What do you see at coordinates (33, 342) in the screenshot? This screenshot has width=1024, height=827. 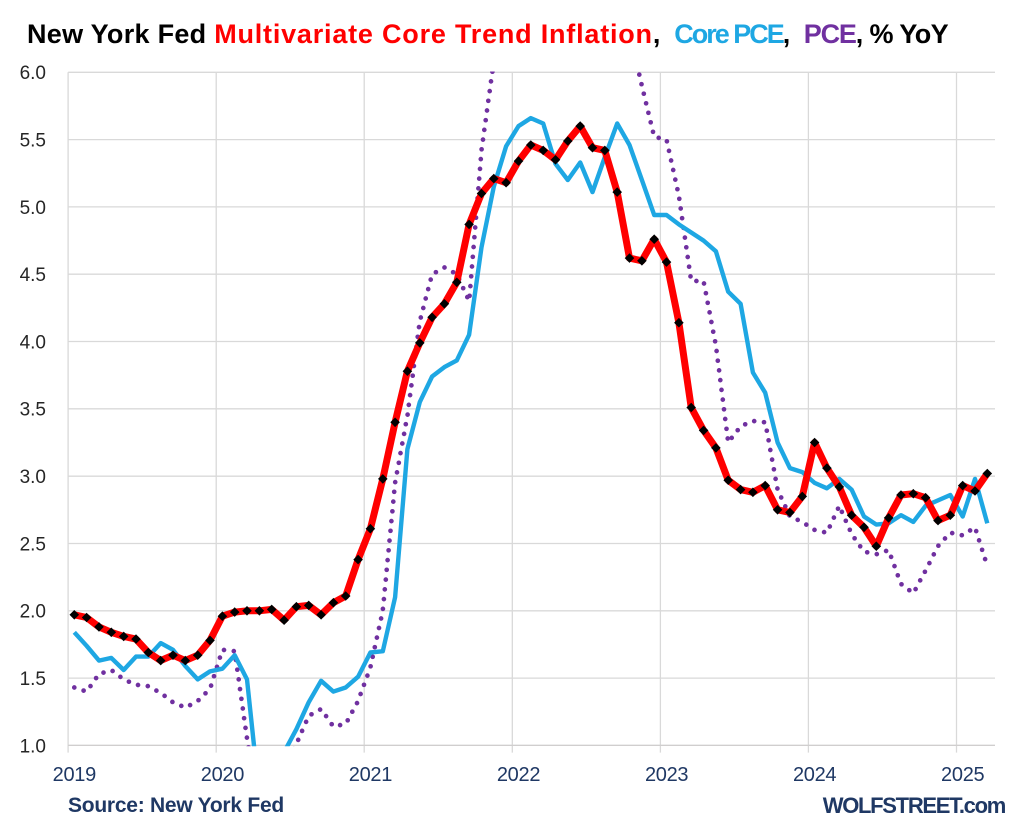 I see `svg-text: 4.0` at bounding box center [33, 342].